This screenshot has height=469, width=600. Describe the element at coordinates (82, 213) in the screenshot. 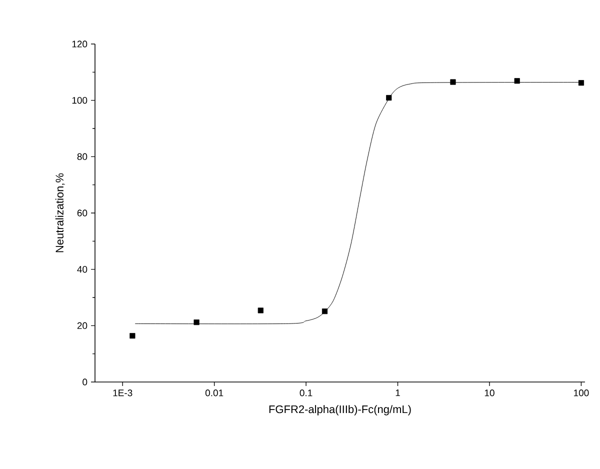

I see `y-tick-label: 60` at that location.